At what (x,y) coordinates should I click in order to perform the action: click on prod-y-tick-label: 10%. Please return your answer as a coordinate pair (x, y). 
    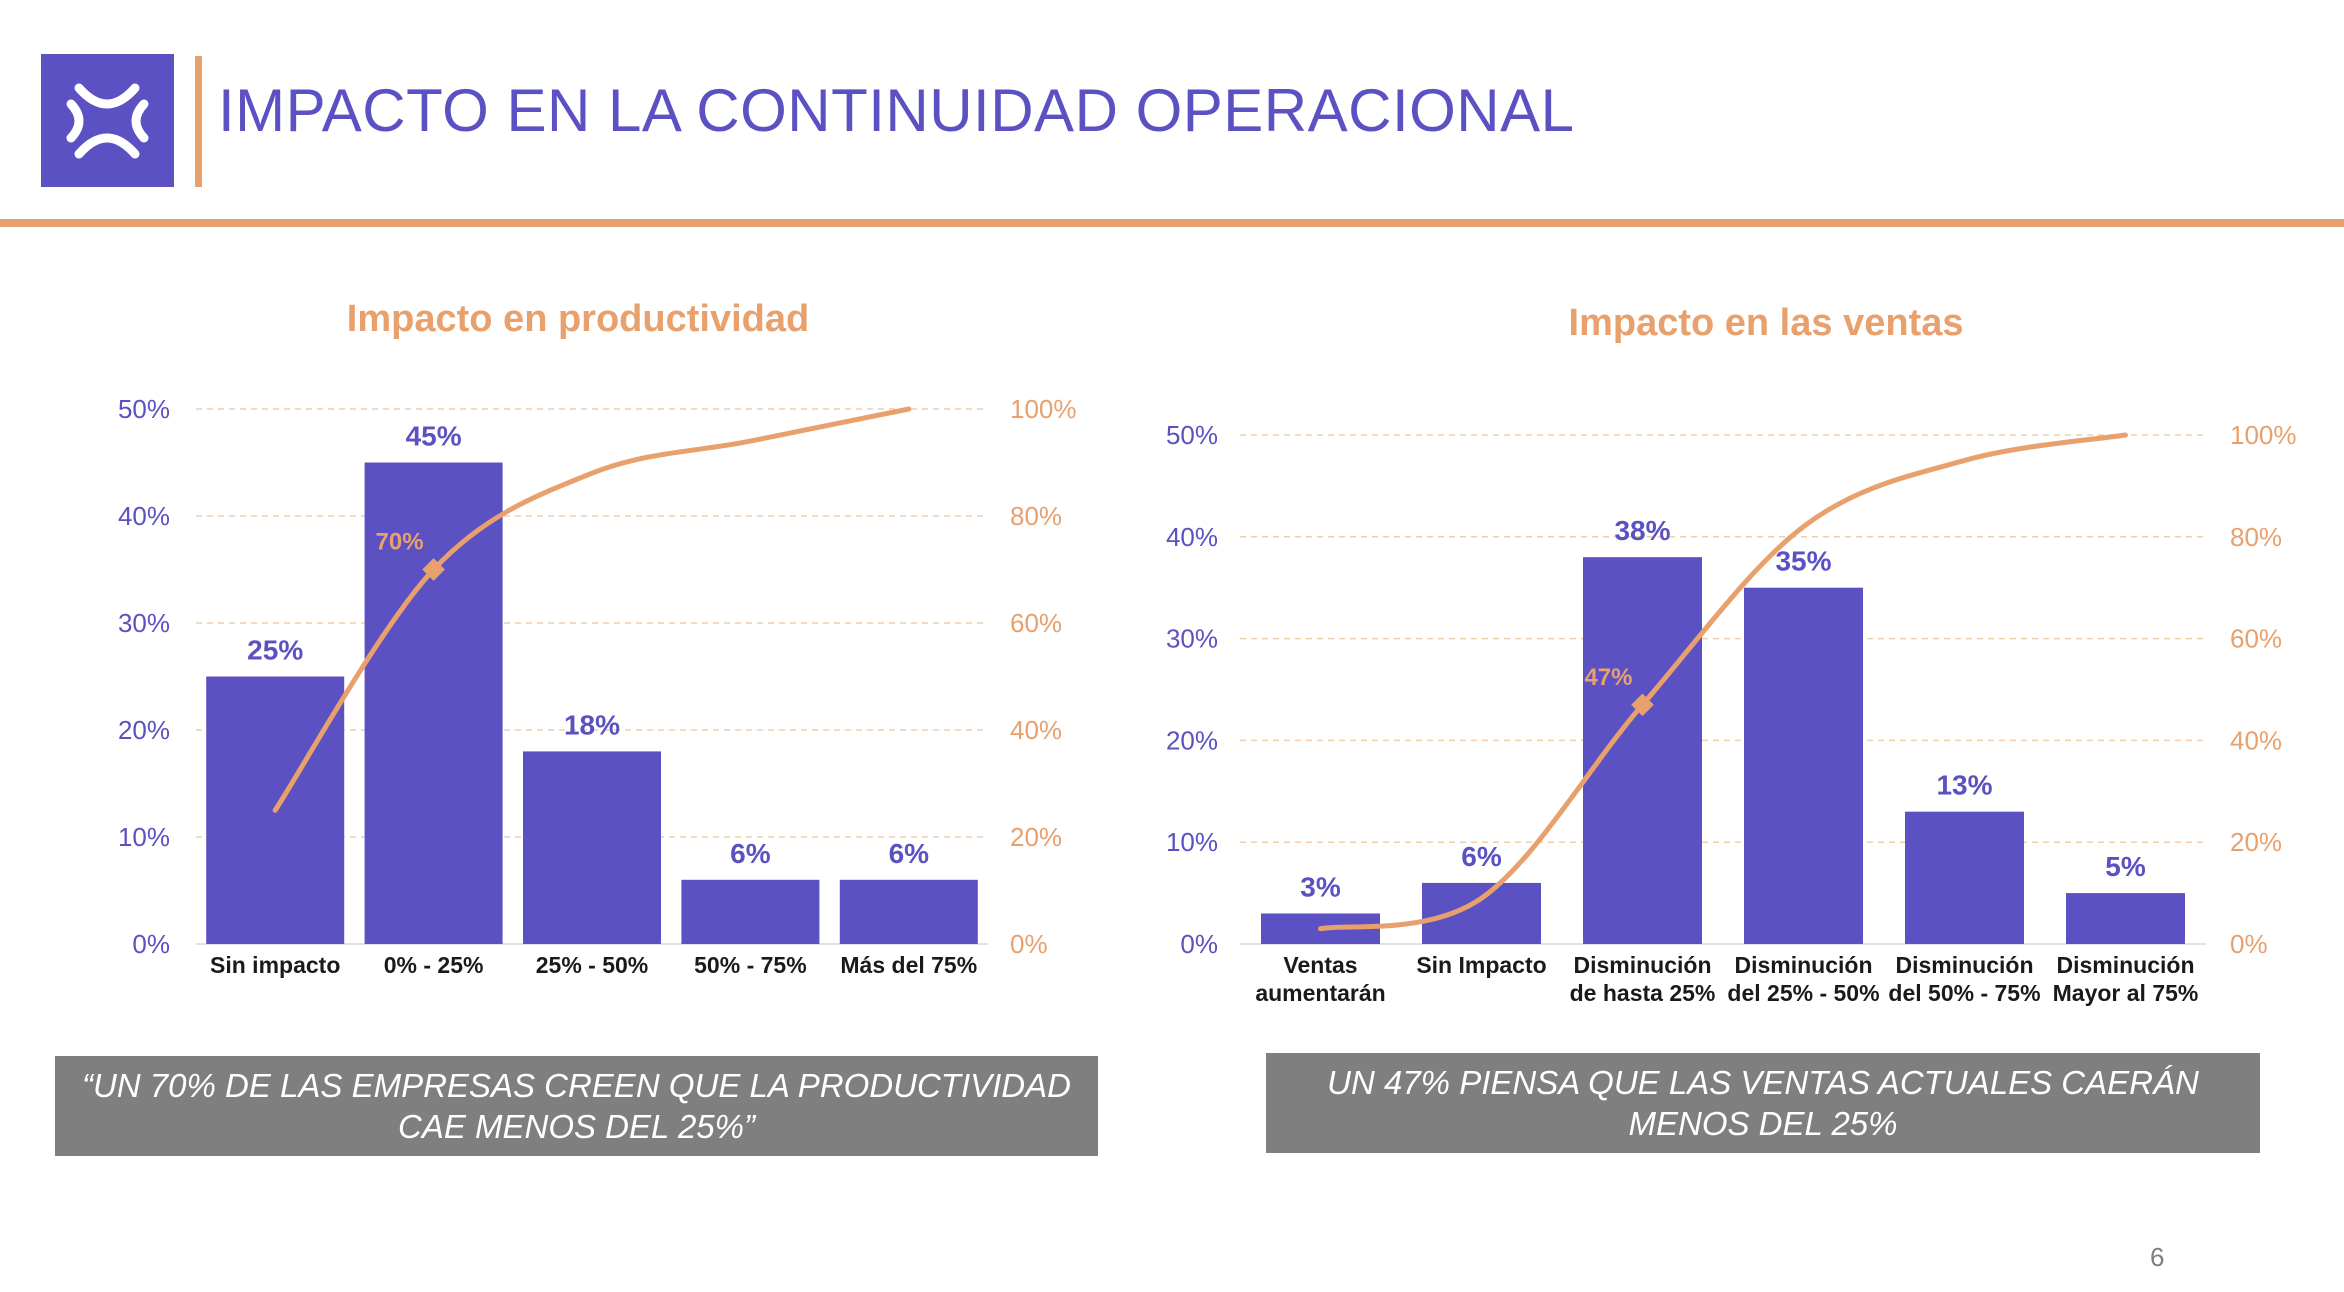
    Looking at the image, I should click on (144, 837).